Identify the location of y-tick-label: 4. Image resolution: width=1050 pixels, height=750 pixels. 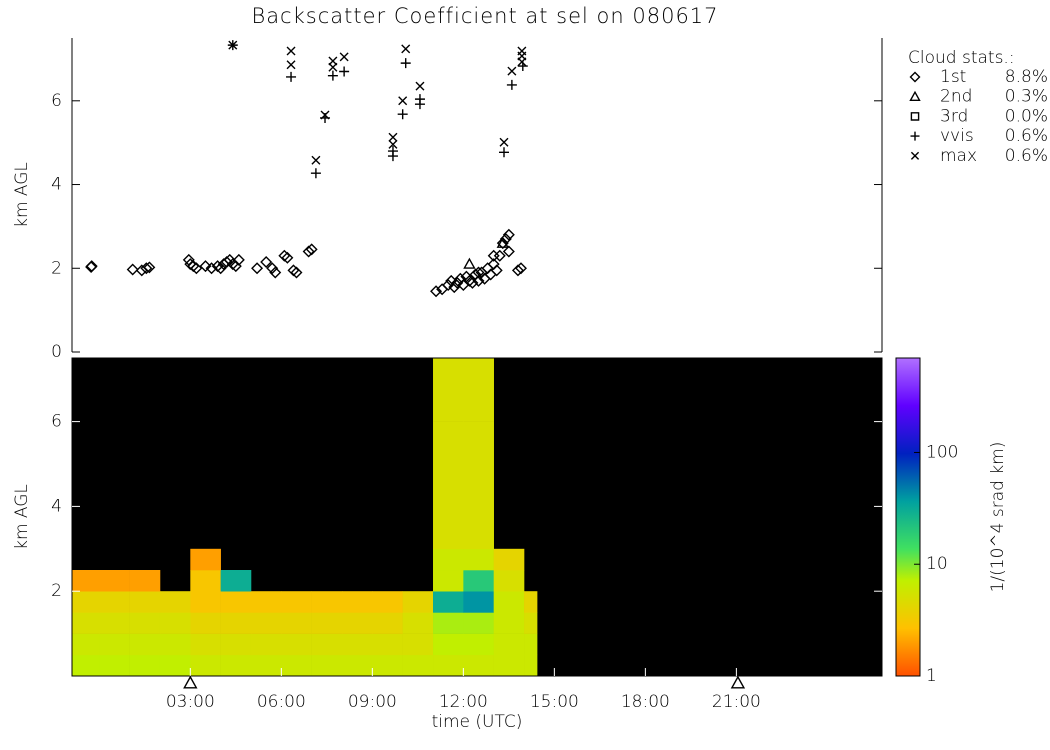
(56, 506).